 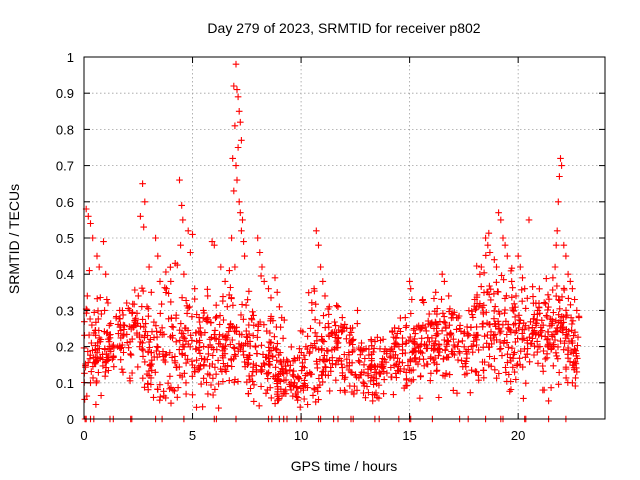 What do you see at coordinates (70, 419) in the screenshot?
I see `y-tick-label: 0` at bounding box center [70, 419].